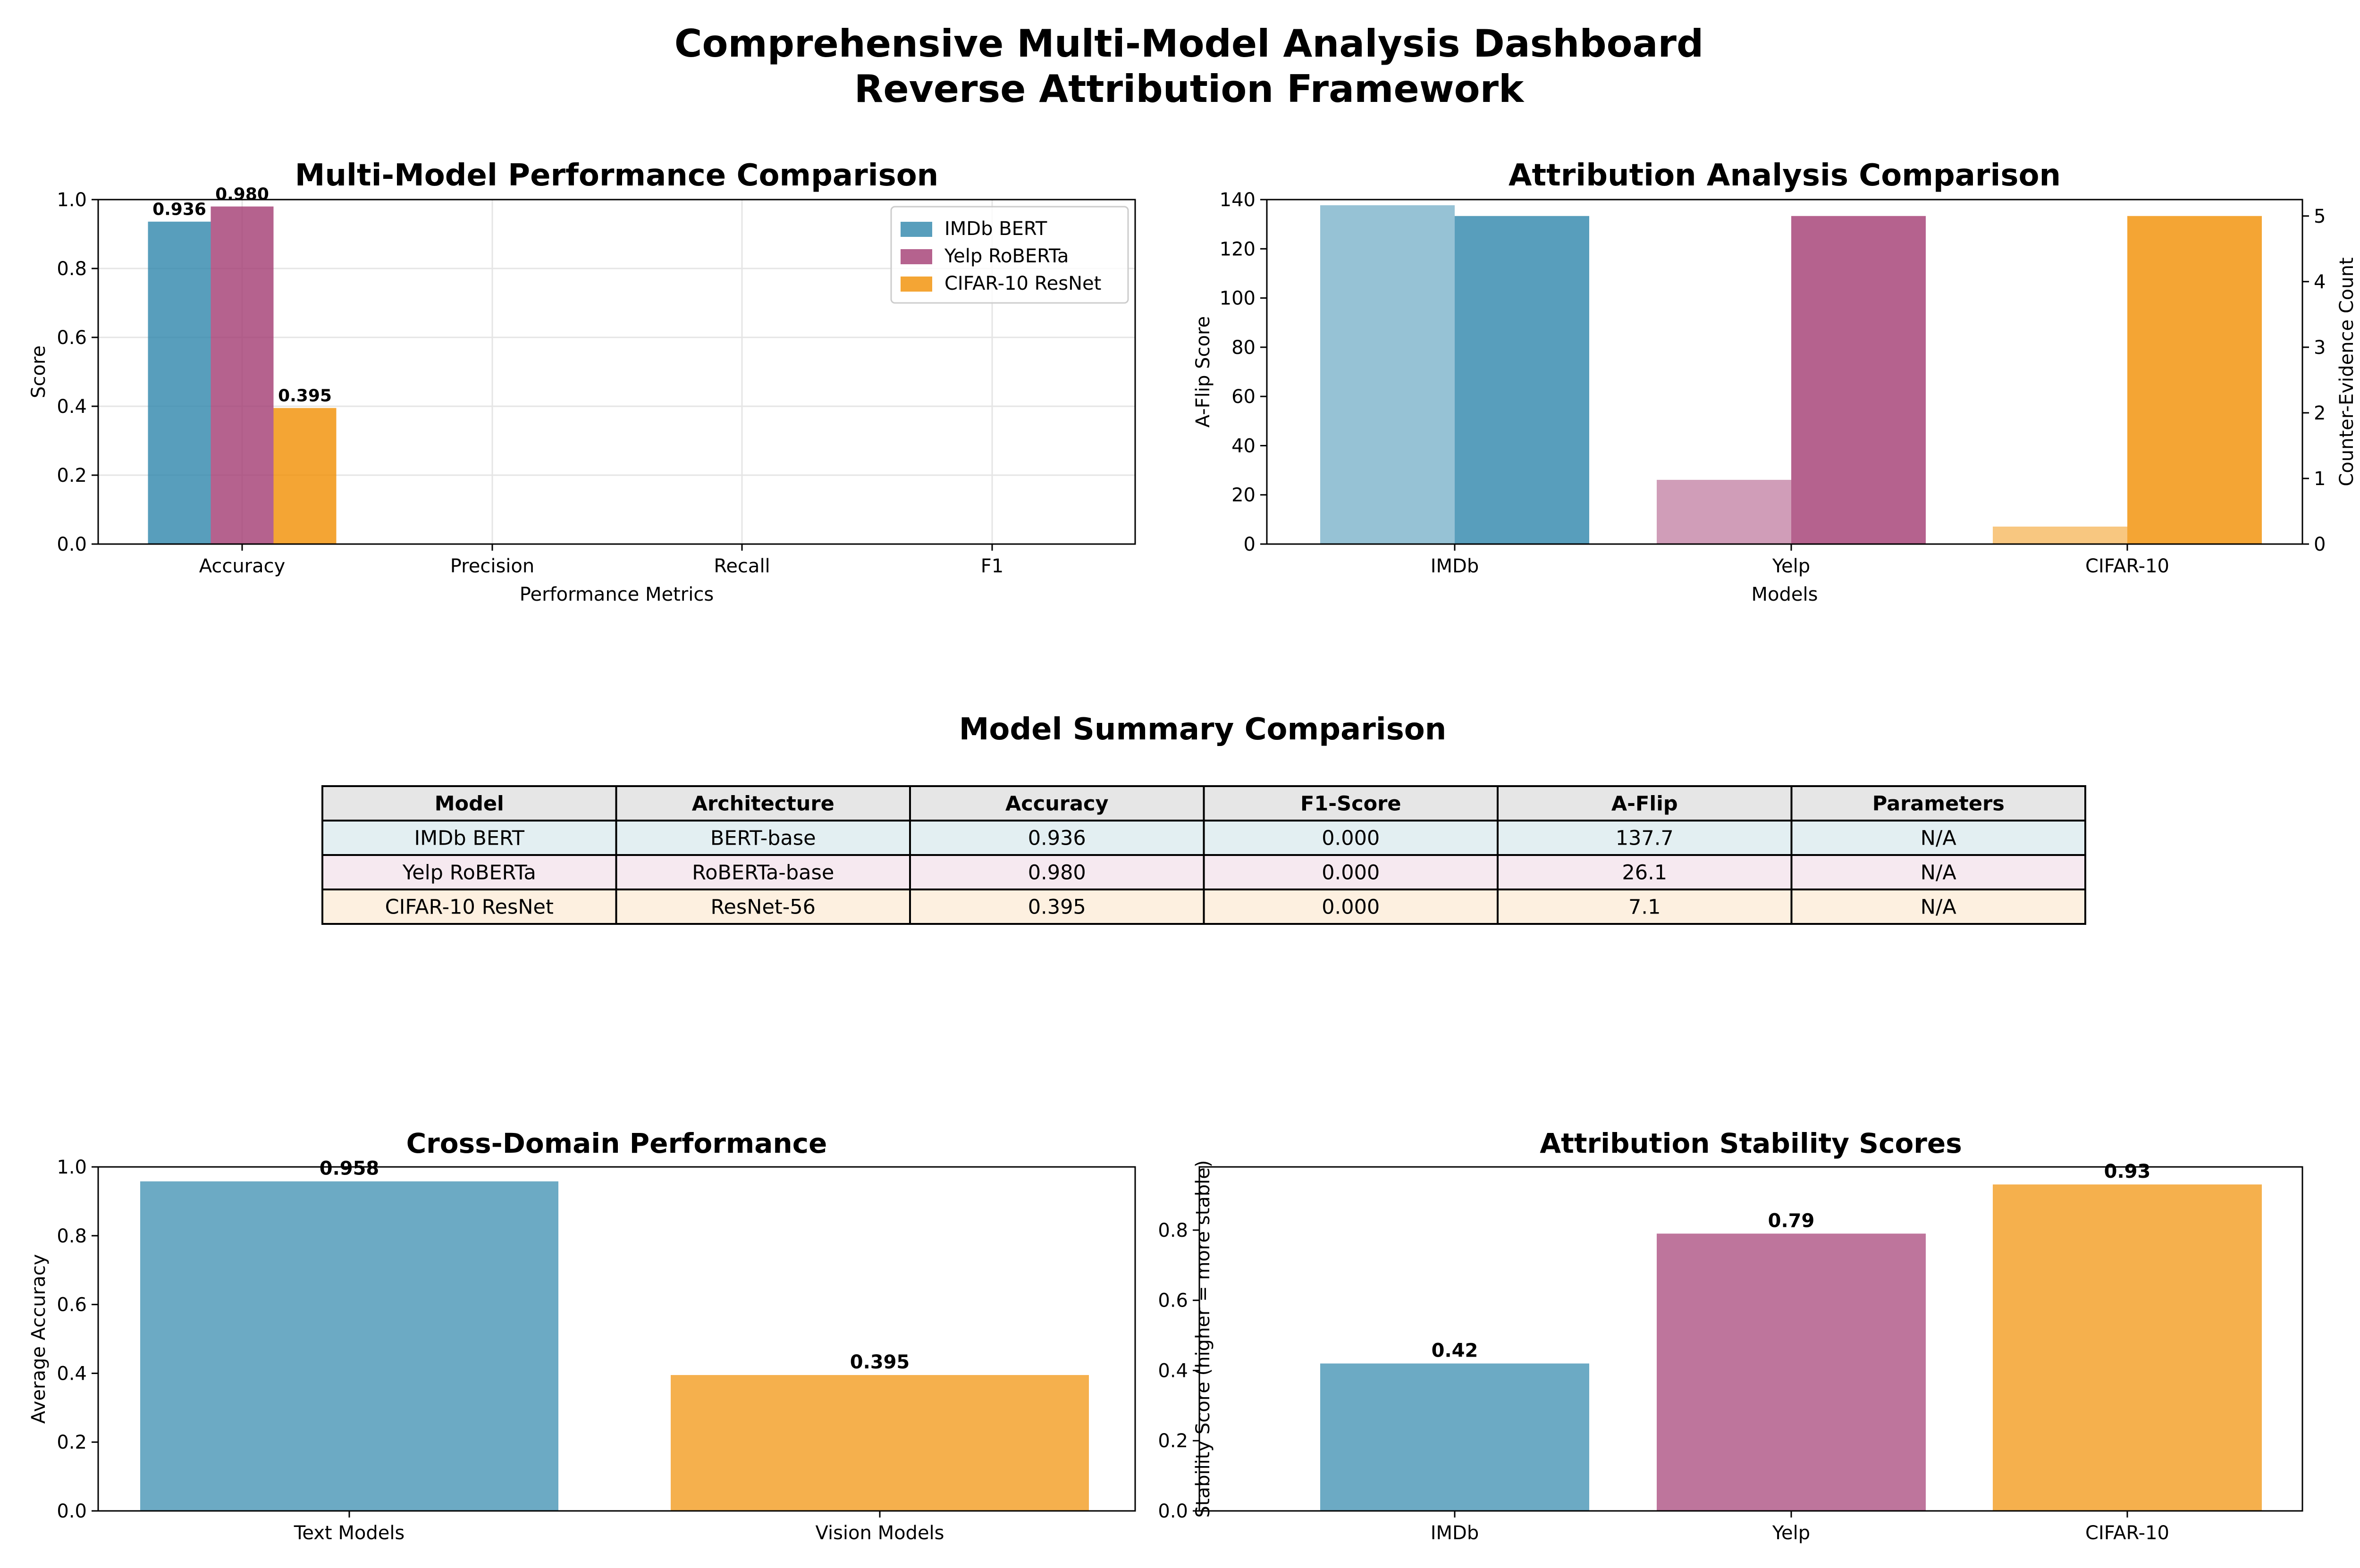  What do you see at coordinates (1238, 200) in the screenshot?
I see `attr-ytick-label: 140` at bounding box center [1238, 200].